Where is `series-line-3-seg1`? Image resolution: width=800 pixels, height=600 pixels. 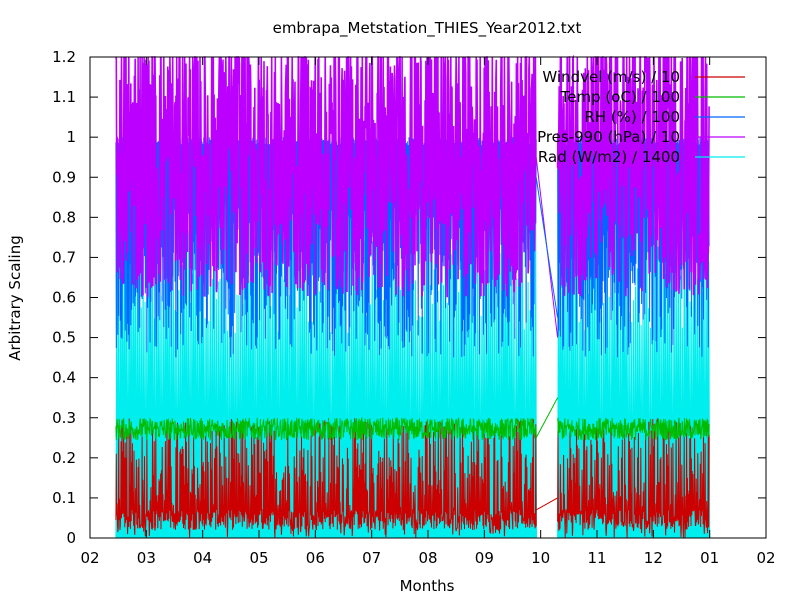
series-line-3-seg1 is located at coordinates (633, 175).